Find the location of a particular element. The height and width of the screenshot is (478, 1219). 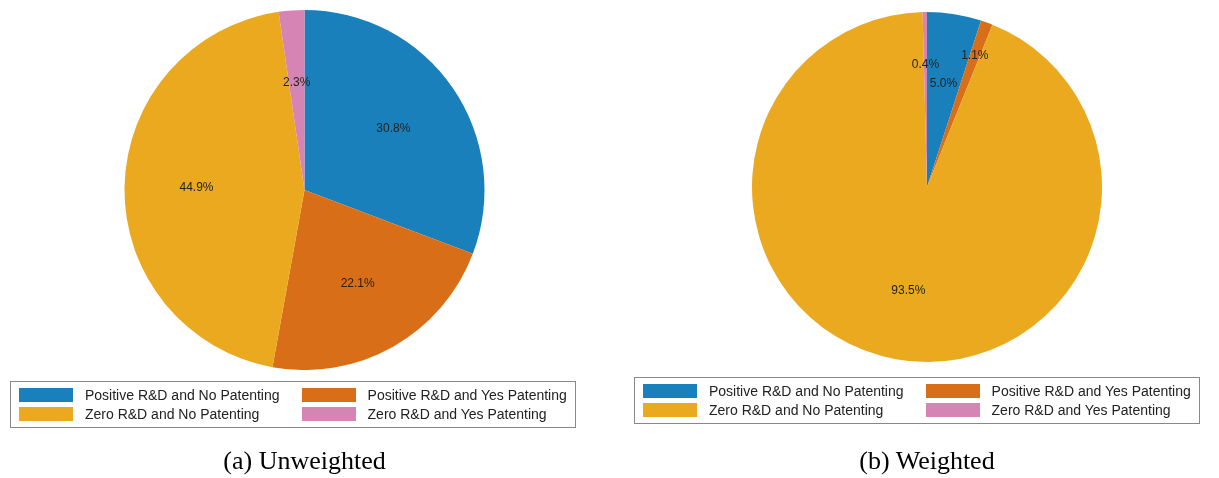

data-label: 30.8% is located at coordinates (393, 127).